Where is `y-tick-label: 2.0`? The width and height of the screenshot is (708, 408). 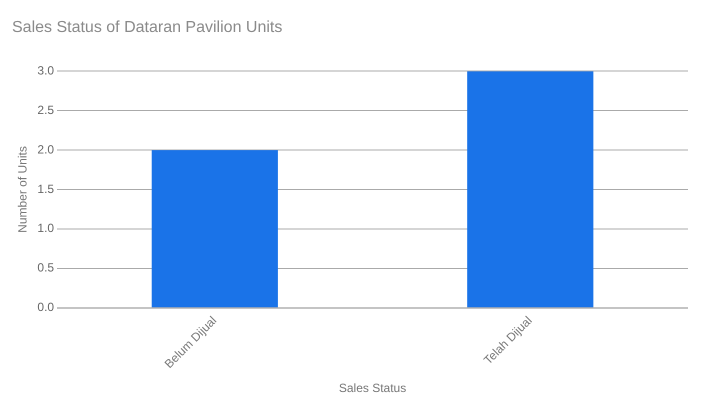
y-tick-label: 2.0 is located at coordinates (45, 149).